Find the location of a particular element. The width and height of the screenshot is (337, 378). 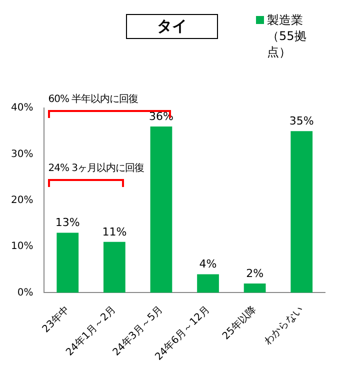

chart-title: タイ is located at coordinates (172, 26).